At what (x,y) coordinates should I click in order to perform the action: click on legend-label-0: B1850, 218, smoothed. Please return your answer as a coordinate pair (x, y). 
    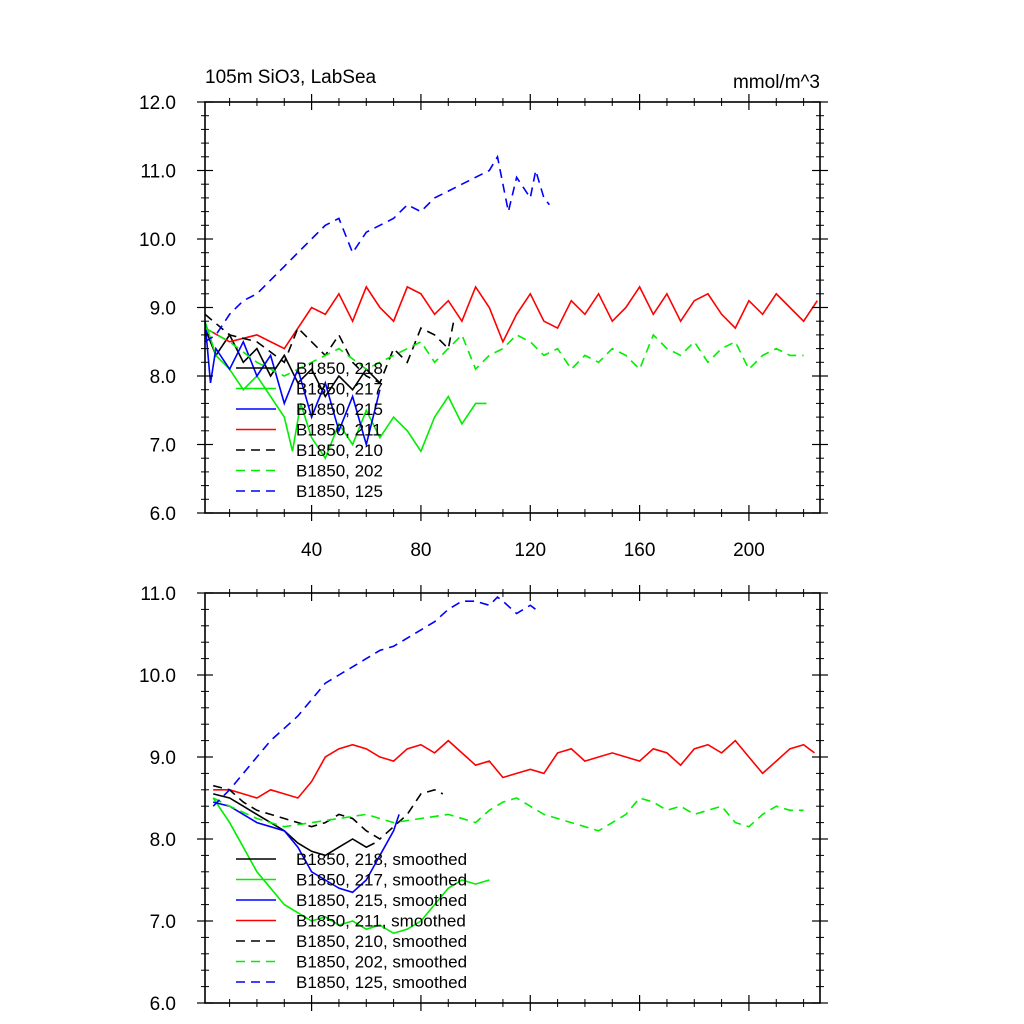
    Looking at the image, I should click on (381, 859).